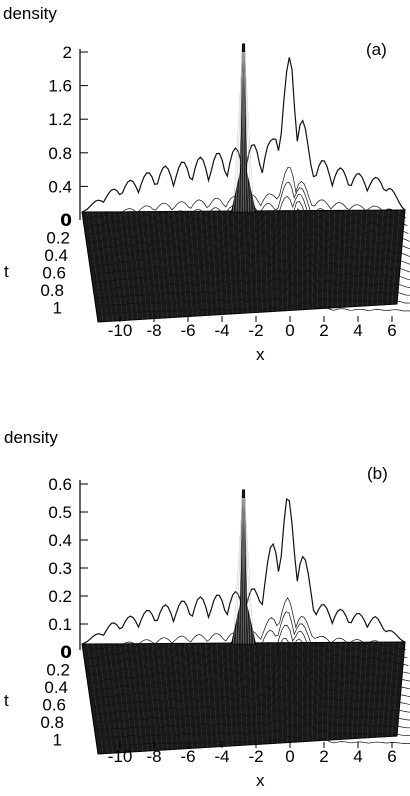  I want to click on z-tick-label: 1.6, so click(60, 86).